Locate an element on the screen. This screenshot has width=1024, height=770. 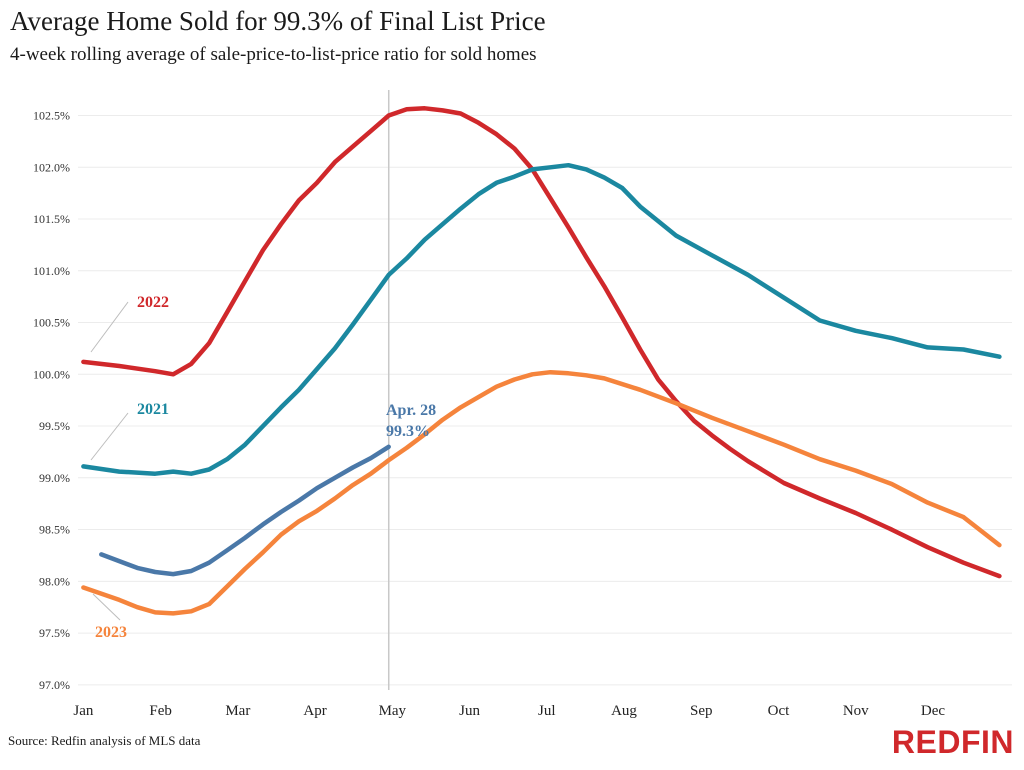
x-tick-label: May is located at coordinates (393, 711).